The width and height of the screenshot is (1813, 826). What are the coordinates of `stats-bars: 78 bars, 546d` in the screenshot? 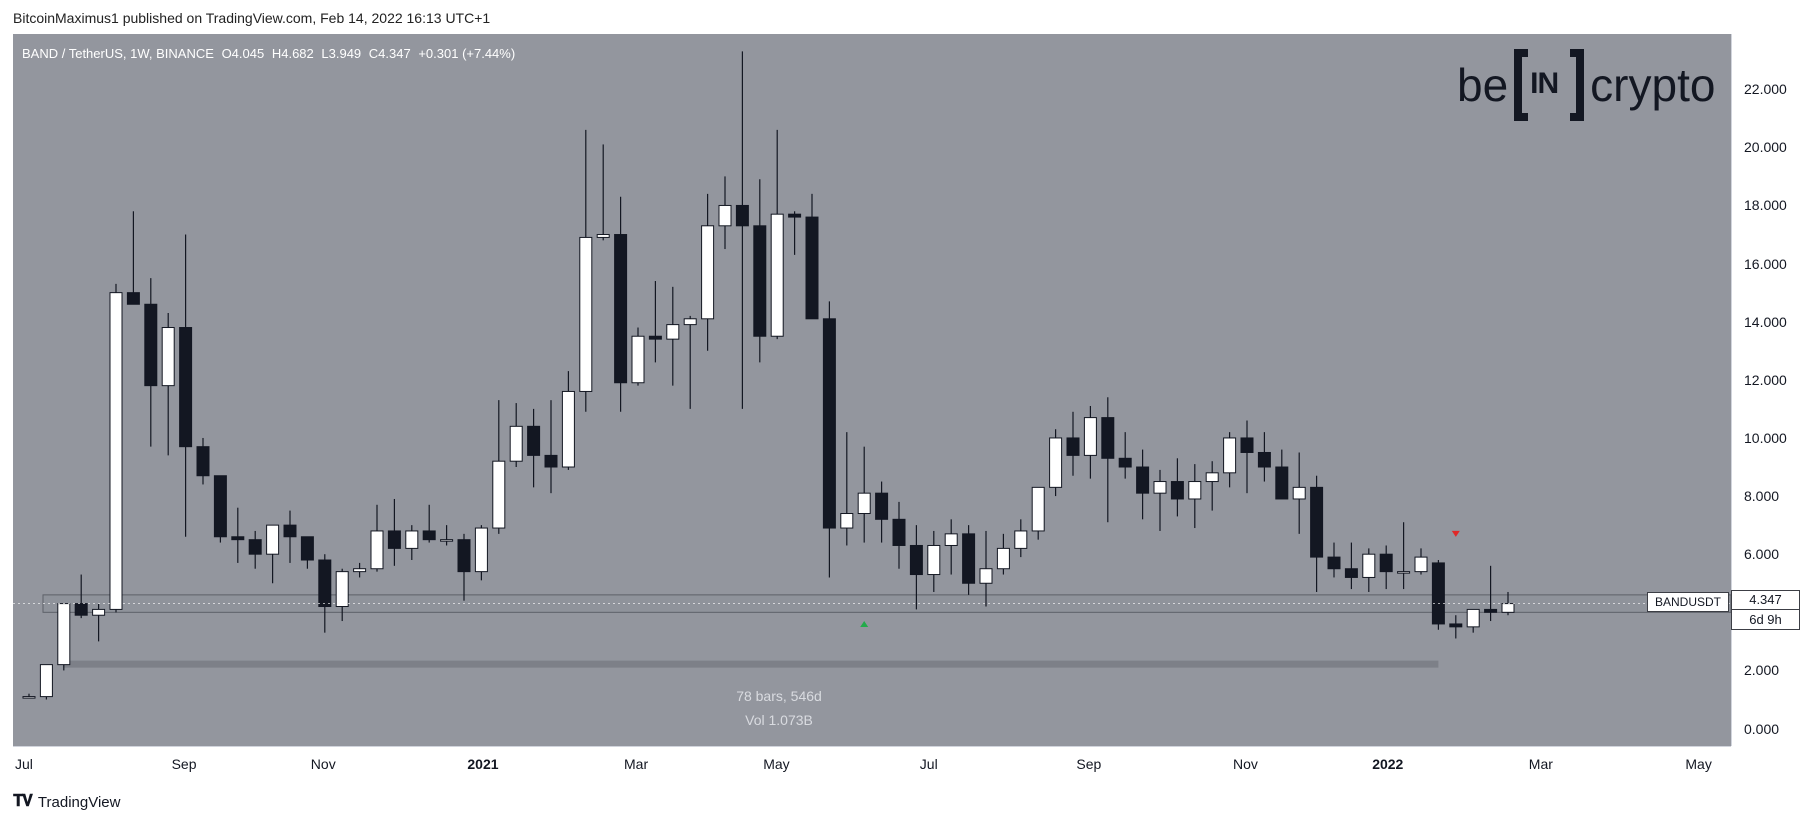 It's located at (779, 696).